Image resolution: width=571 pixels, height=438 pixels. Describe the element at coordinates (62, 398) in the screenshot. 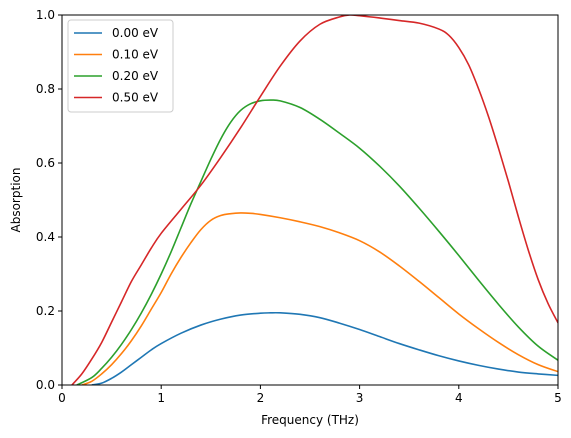

I see `x-tick-label: 0` at that location.